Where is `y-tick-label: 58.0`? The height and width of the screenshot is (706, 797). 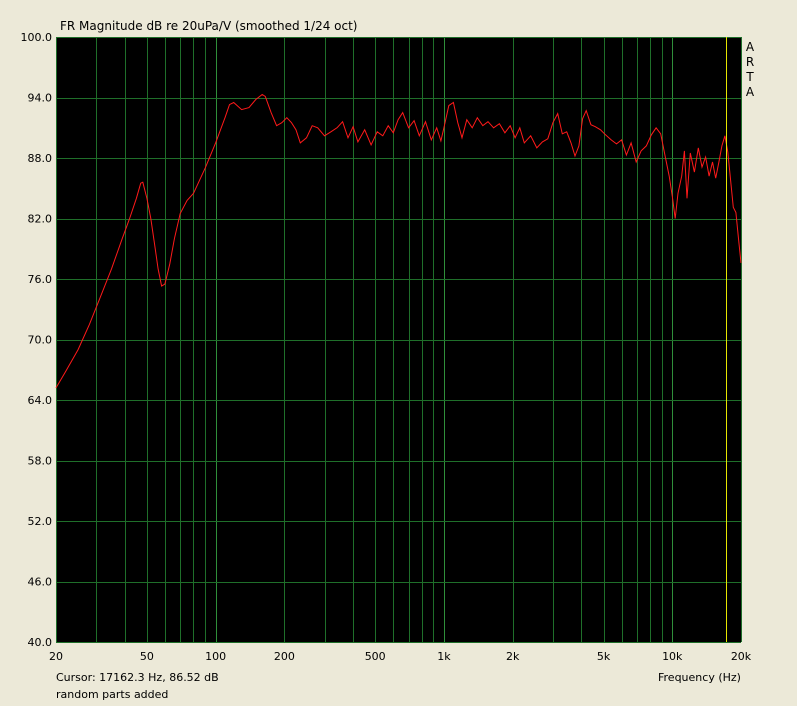 y-tick-label: 58.0 is located at coordinates (40, 461).